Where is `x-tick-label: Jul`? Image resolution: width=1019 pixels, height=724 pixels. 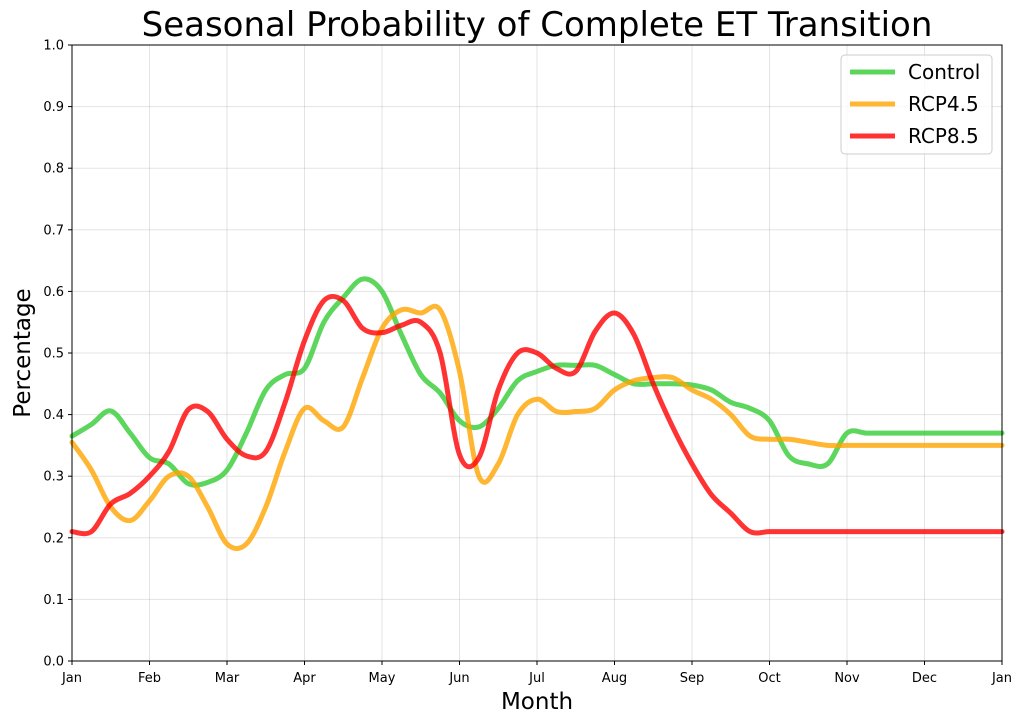 x-tick-label: Jul is located at coordinates (536, 678).